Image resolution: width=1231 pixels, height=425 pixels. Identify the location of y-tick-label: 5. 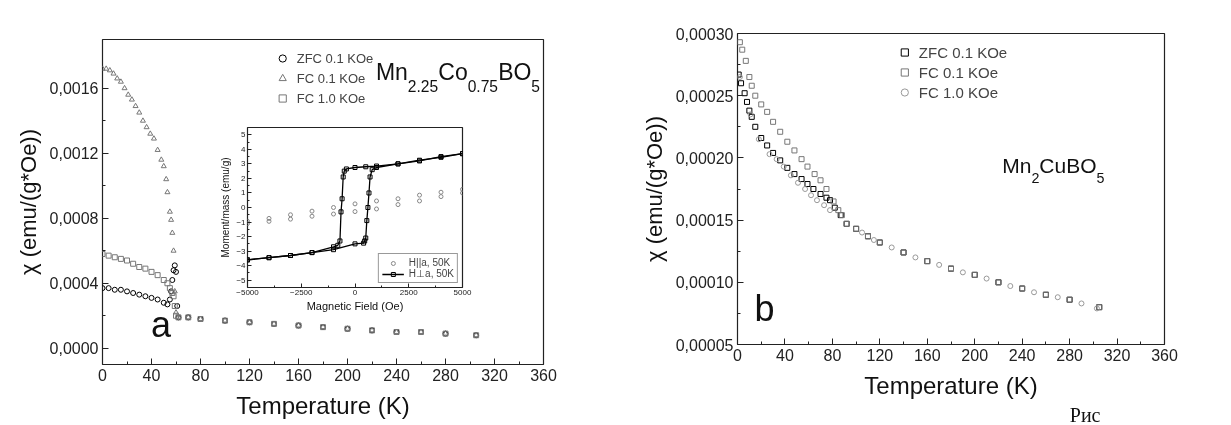
(244, 135).